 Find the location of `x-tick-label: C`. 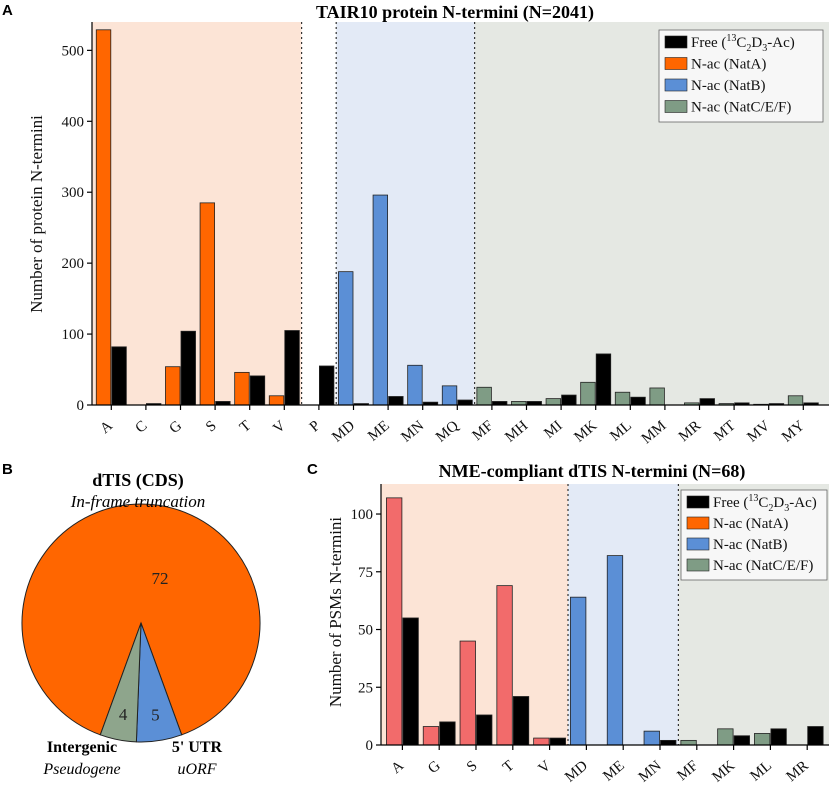

x-tick-label: C is located at coordinates (142, 427).